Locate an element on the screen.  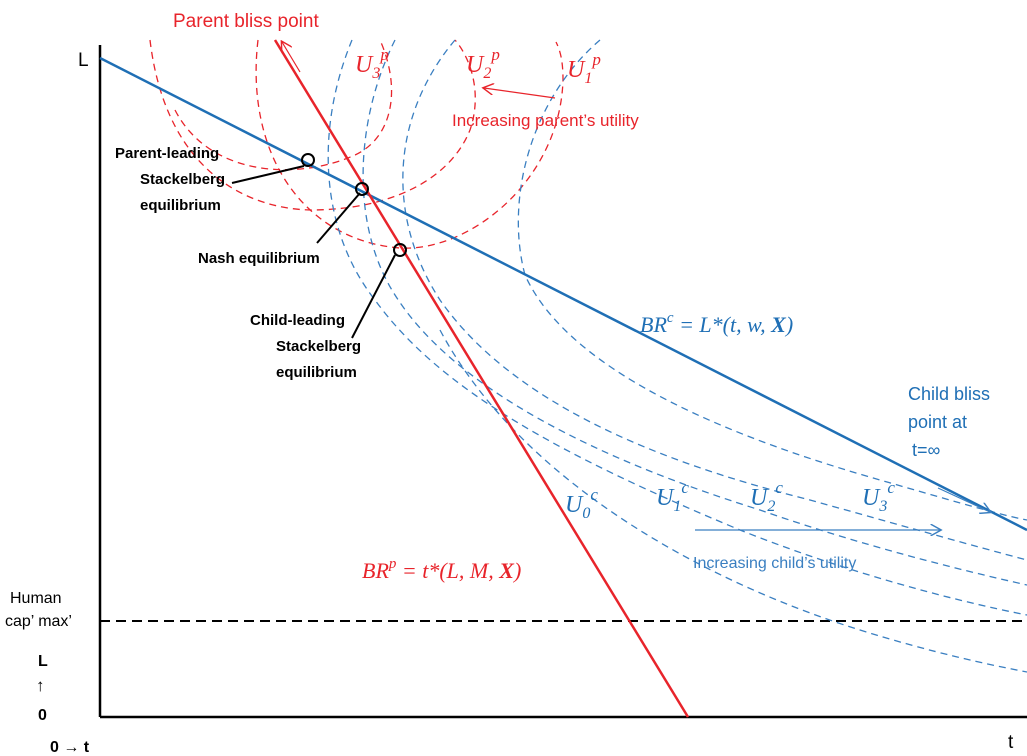
equilibrium-pointers is located at coordinates (313, 252).